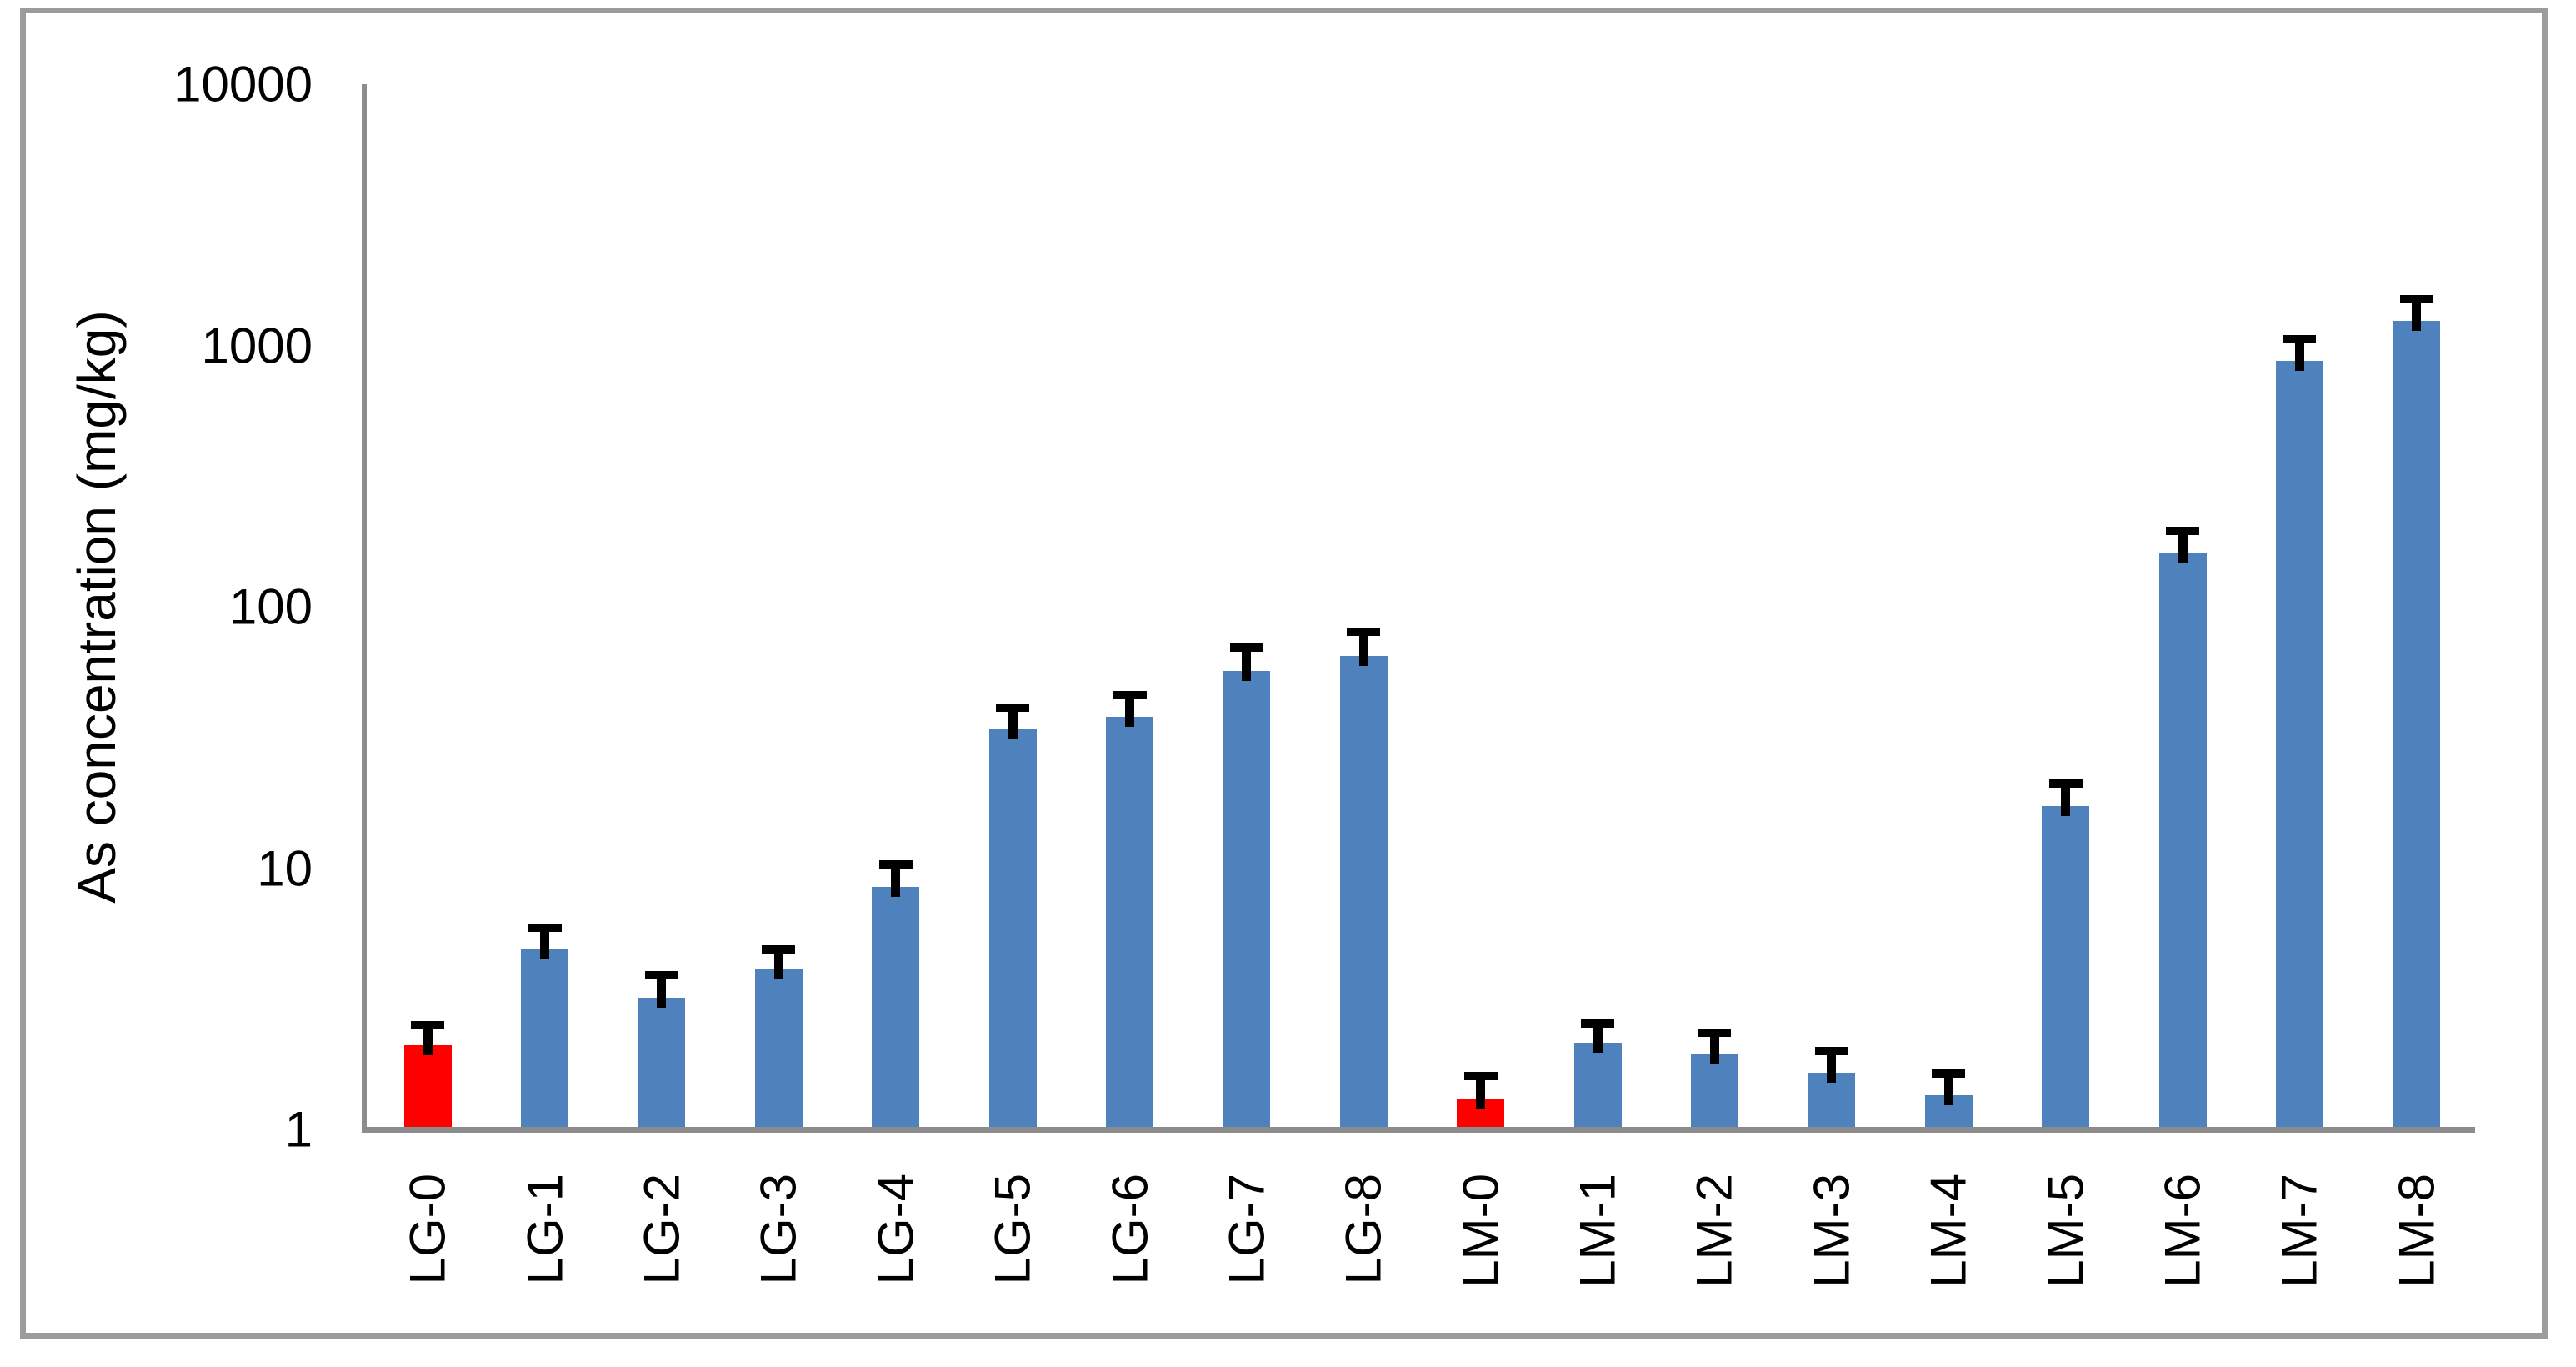  What do you see at coordinates (779, 1229) in the screenshot?
I see `x-tick-label-LG-3: LG-3` at bounding box center [779, 1229].